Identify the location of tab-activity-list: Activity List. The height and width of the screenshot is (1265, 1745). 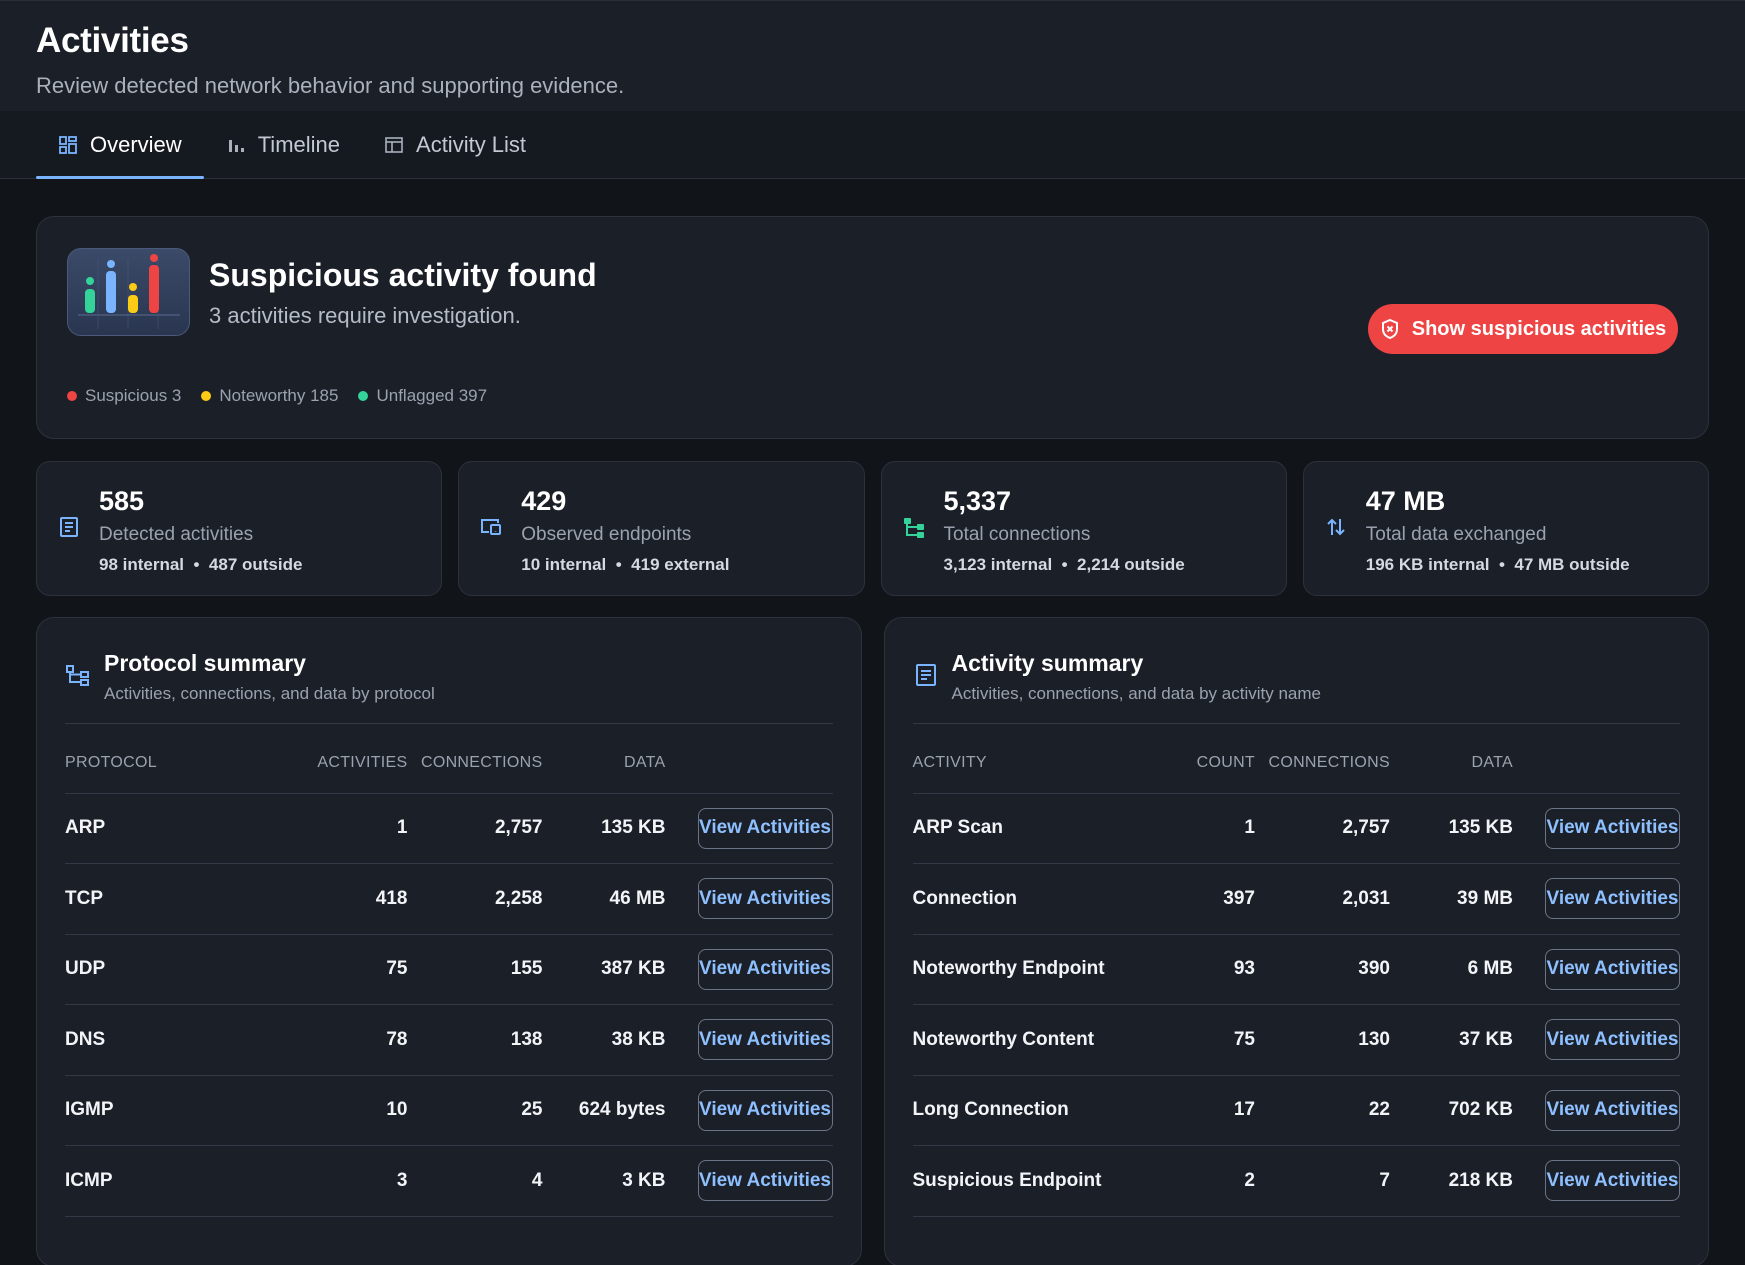
(455, 144).